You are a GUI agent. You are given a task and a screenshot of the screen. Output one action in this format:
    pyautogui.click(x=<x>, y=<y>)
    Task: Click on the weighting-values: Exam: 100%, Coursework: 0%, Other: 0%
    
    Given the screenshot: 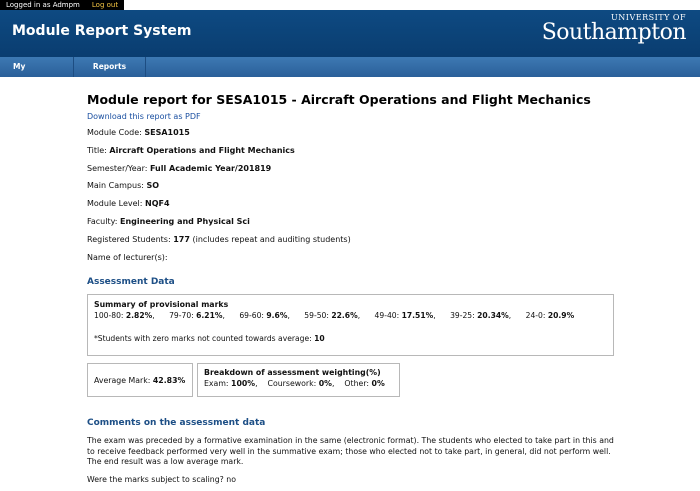 What is the action you would take?
    pyautogui.click(x=294, y=383)
    